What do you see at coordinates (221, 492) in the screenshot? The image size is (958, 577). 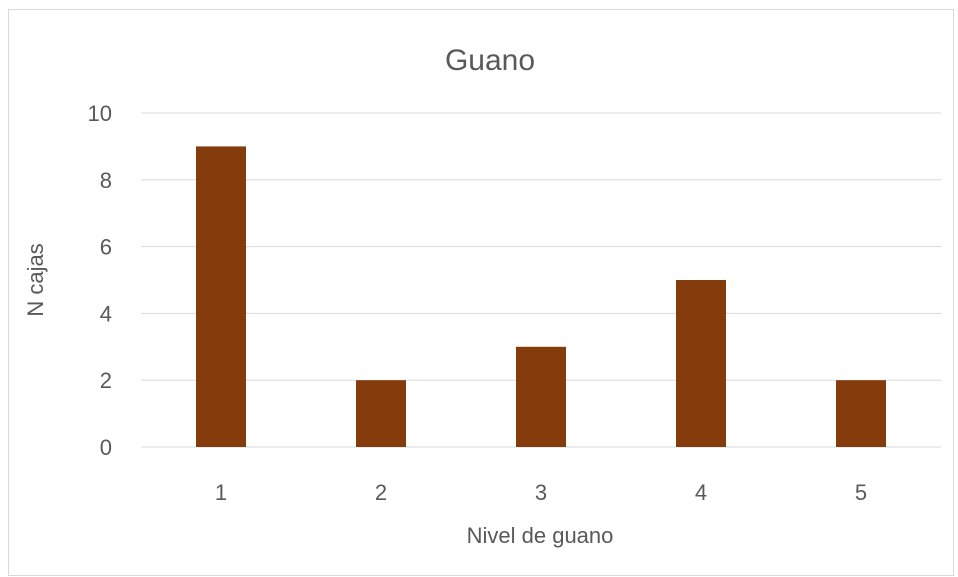 I see `x-tick-label: 1` at bounding box center [221, 492].